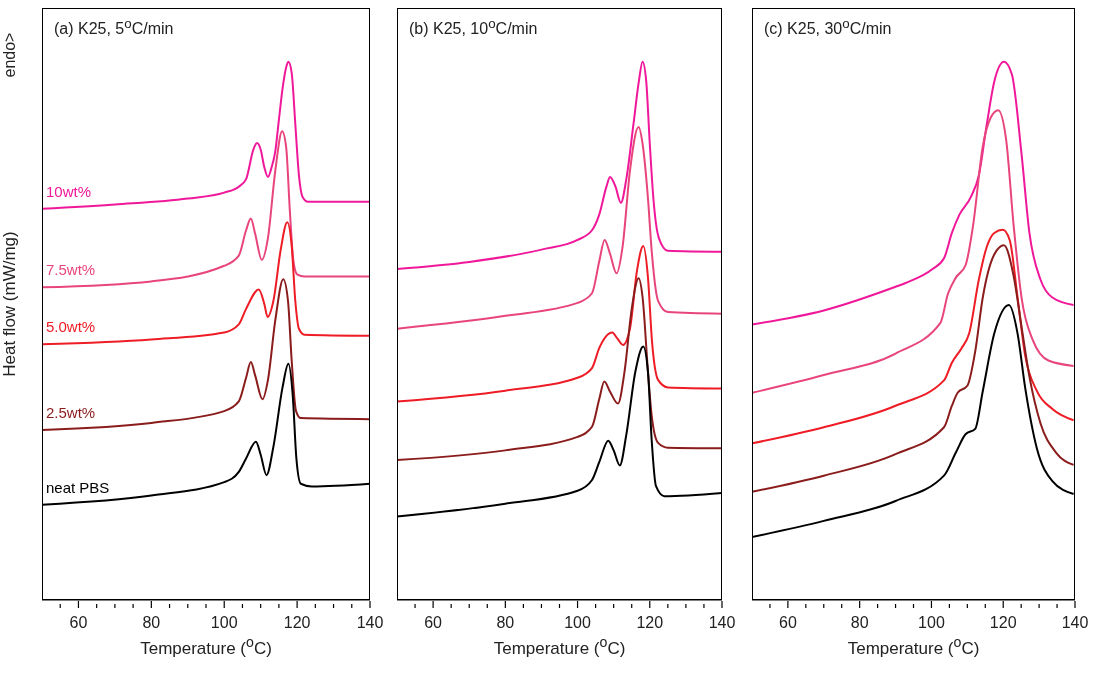  I want to click on chart-title: (a) K25, 5$^{o}$C/min, so click(114, 27).